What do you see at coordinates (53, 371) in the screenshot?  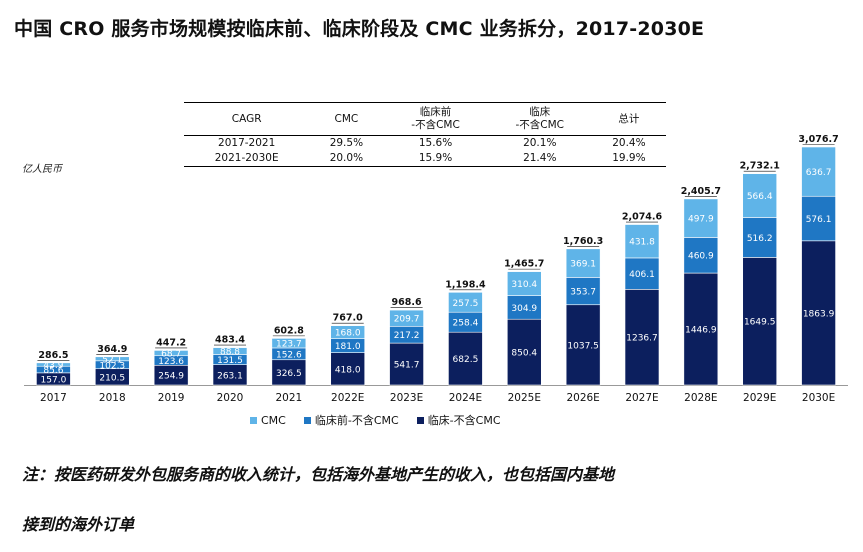 I see `data-label: 85.6` at bounding box center [53, 371].